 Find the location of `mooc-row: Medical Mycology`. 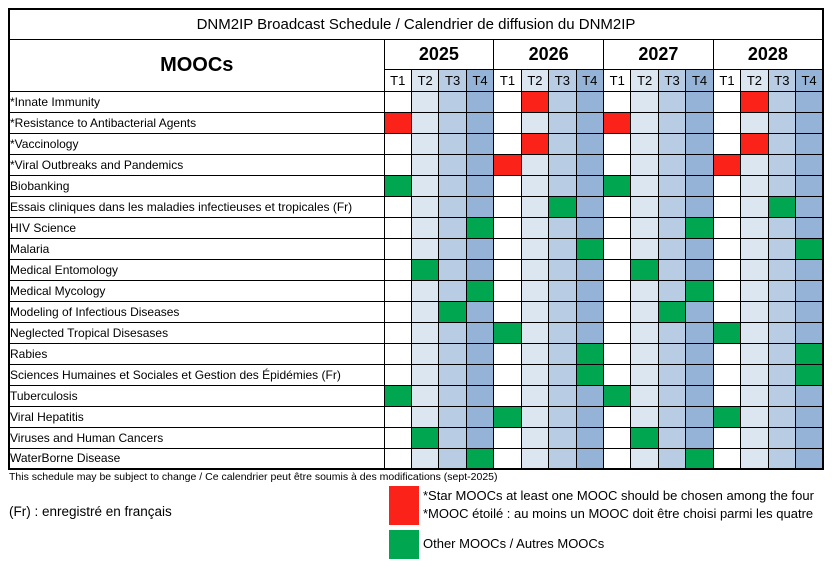

mooc-row: Medical Mycology is located at coordinates (416, 290).